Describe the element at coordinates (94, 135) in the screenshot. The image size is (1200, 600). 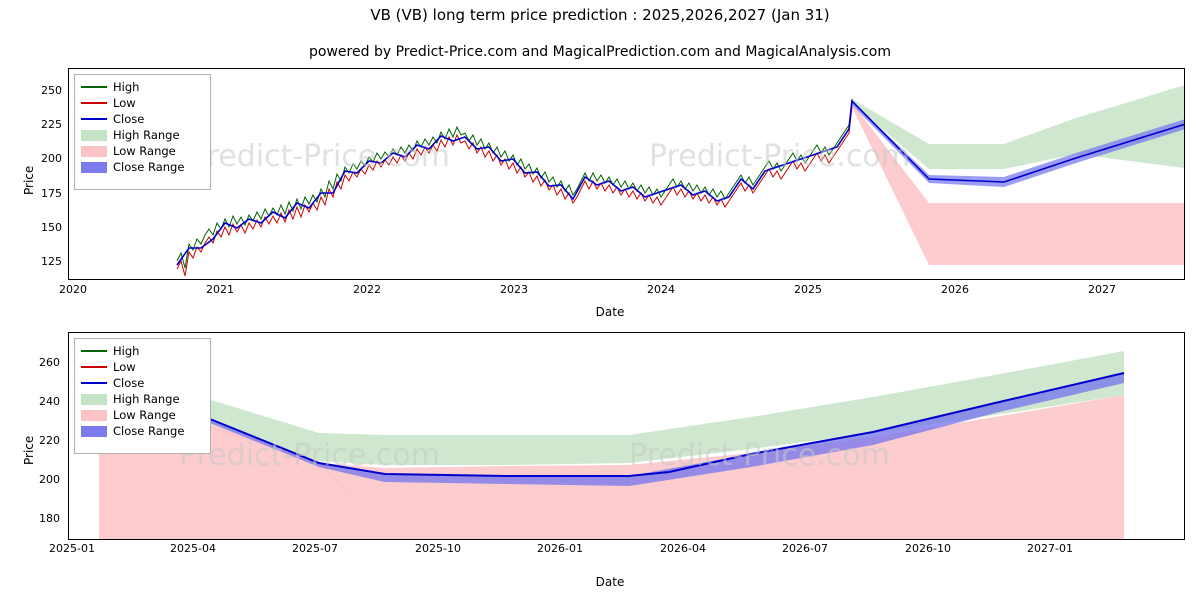
I see `legend-swatch-high-range-icon` at that location.